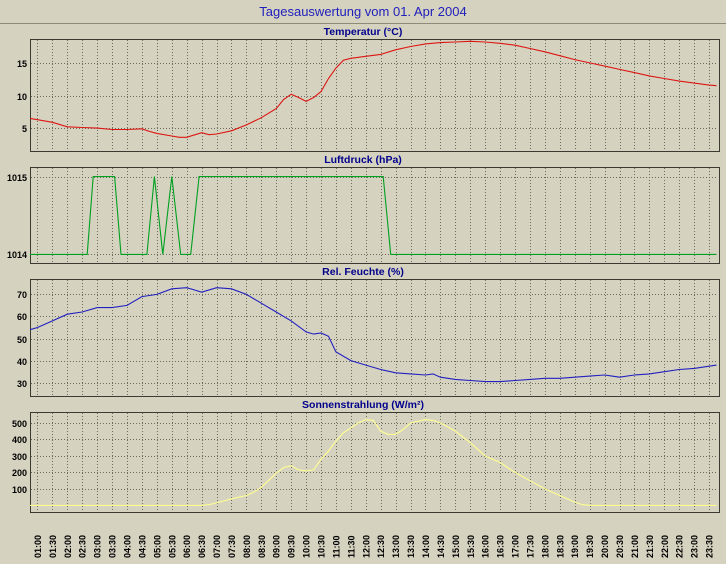 This screenshot has width=726, height=564. Describe the element at coordinates (680, 546) in the screenshot. I see `svg-text: 22:30` at that location.